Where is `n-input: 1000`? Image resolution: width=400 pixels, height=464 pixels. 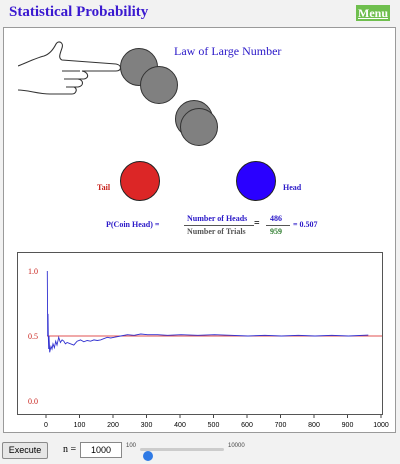 n-input: 1000 is located at coordinates (101, 450).